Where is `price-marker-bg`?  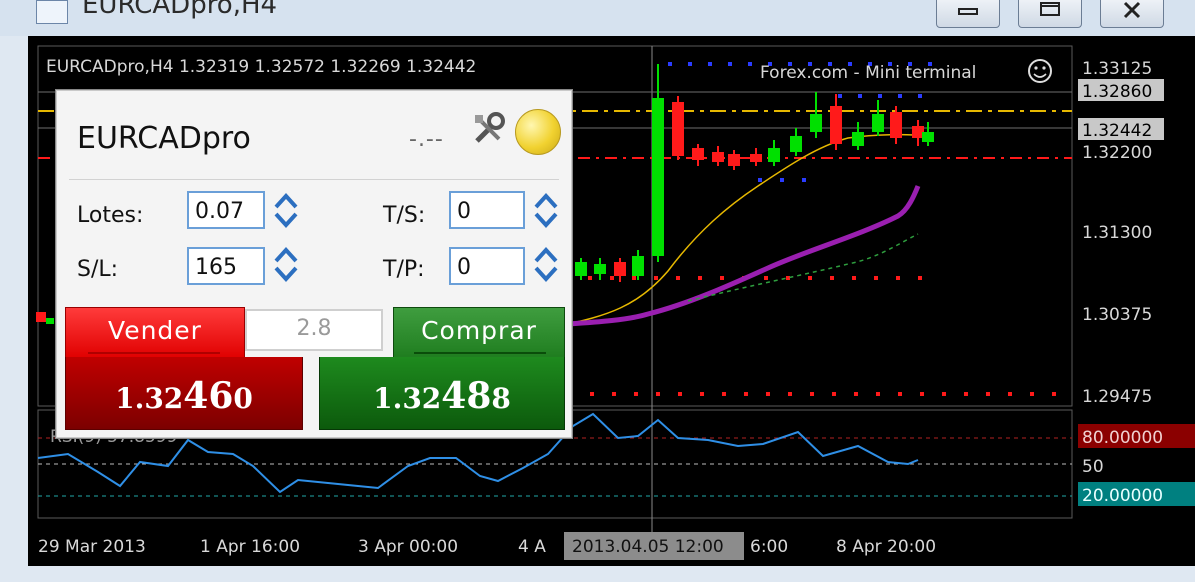
price-marker-bg is located at coordinates (1121, 90).